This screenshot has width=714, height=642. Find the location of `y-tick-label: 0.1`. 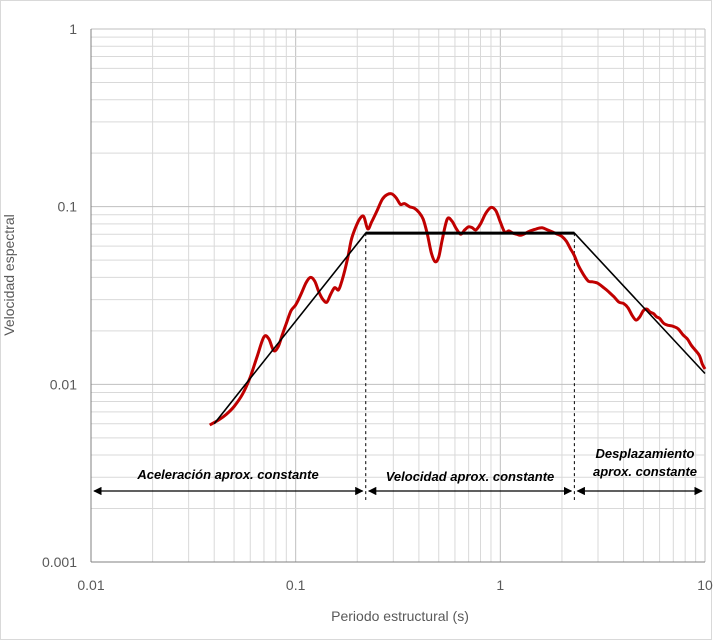

y-tick-label: 0.1 is located at coordinates (68, 207).